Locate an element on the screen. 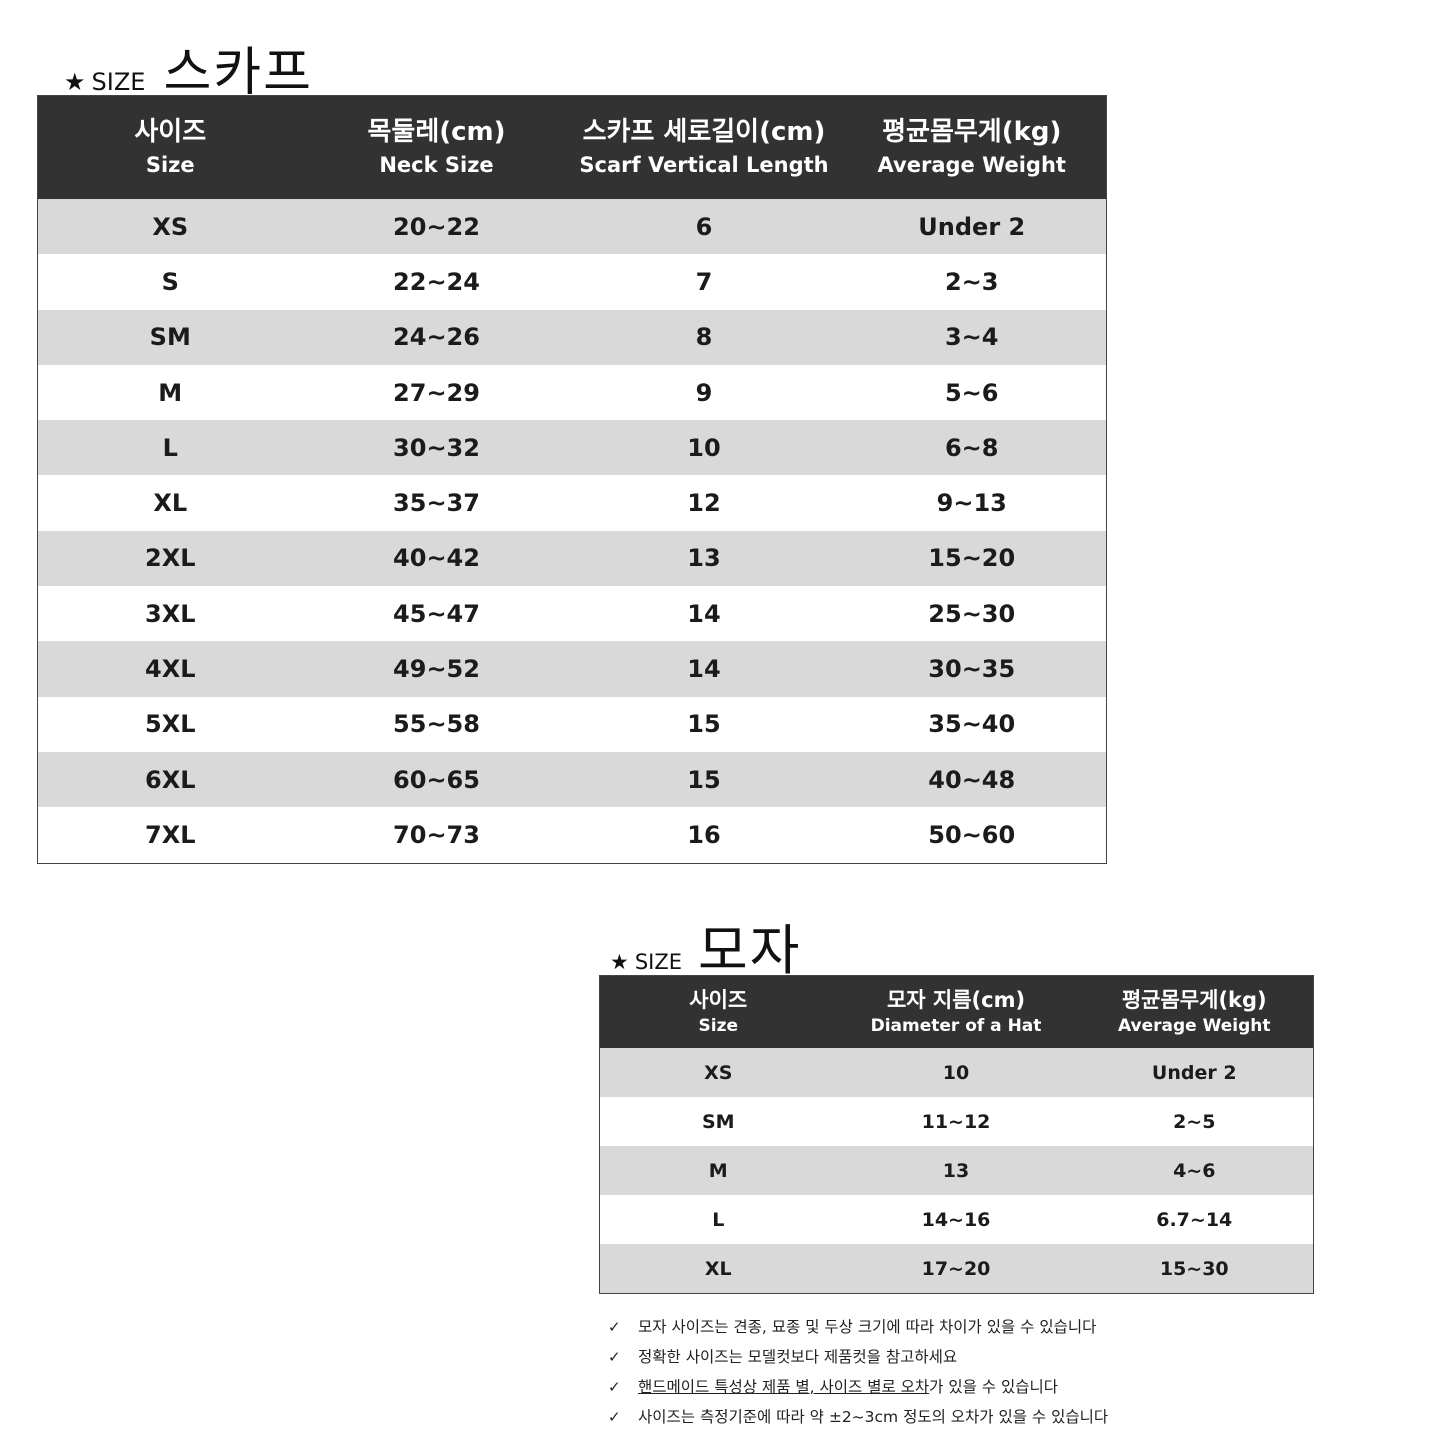 The width and height of the screenshot is (1440, 1440). column-header-ko: 목둘레(cm) is located at coordinates (436, 132).